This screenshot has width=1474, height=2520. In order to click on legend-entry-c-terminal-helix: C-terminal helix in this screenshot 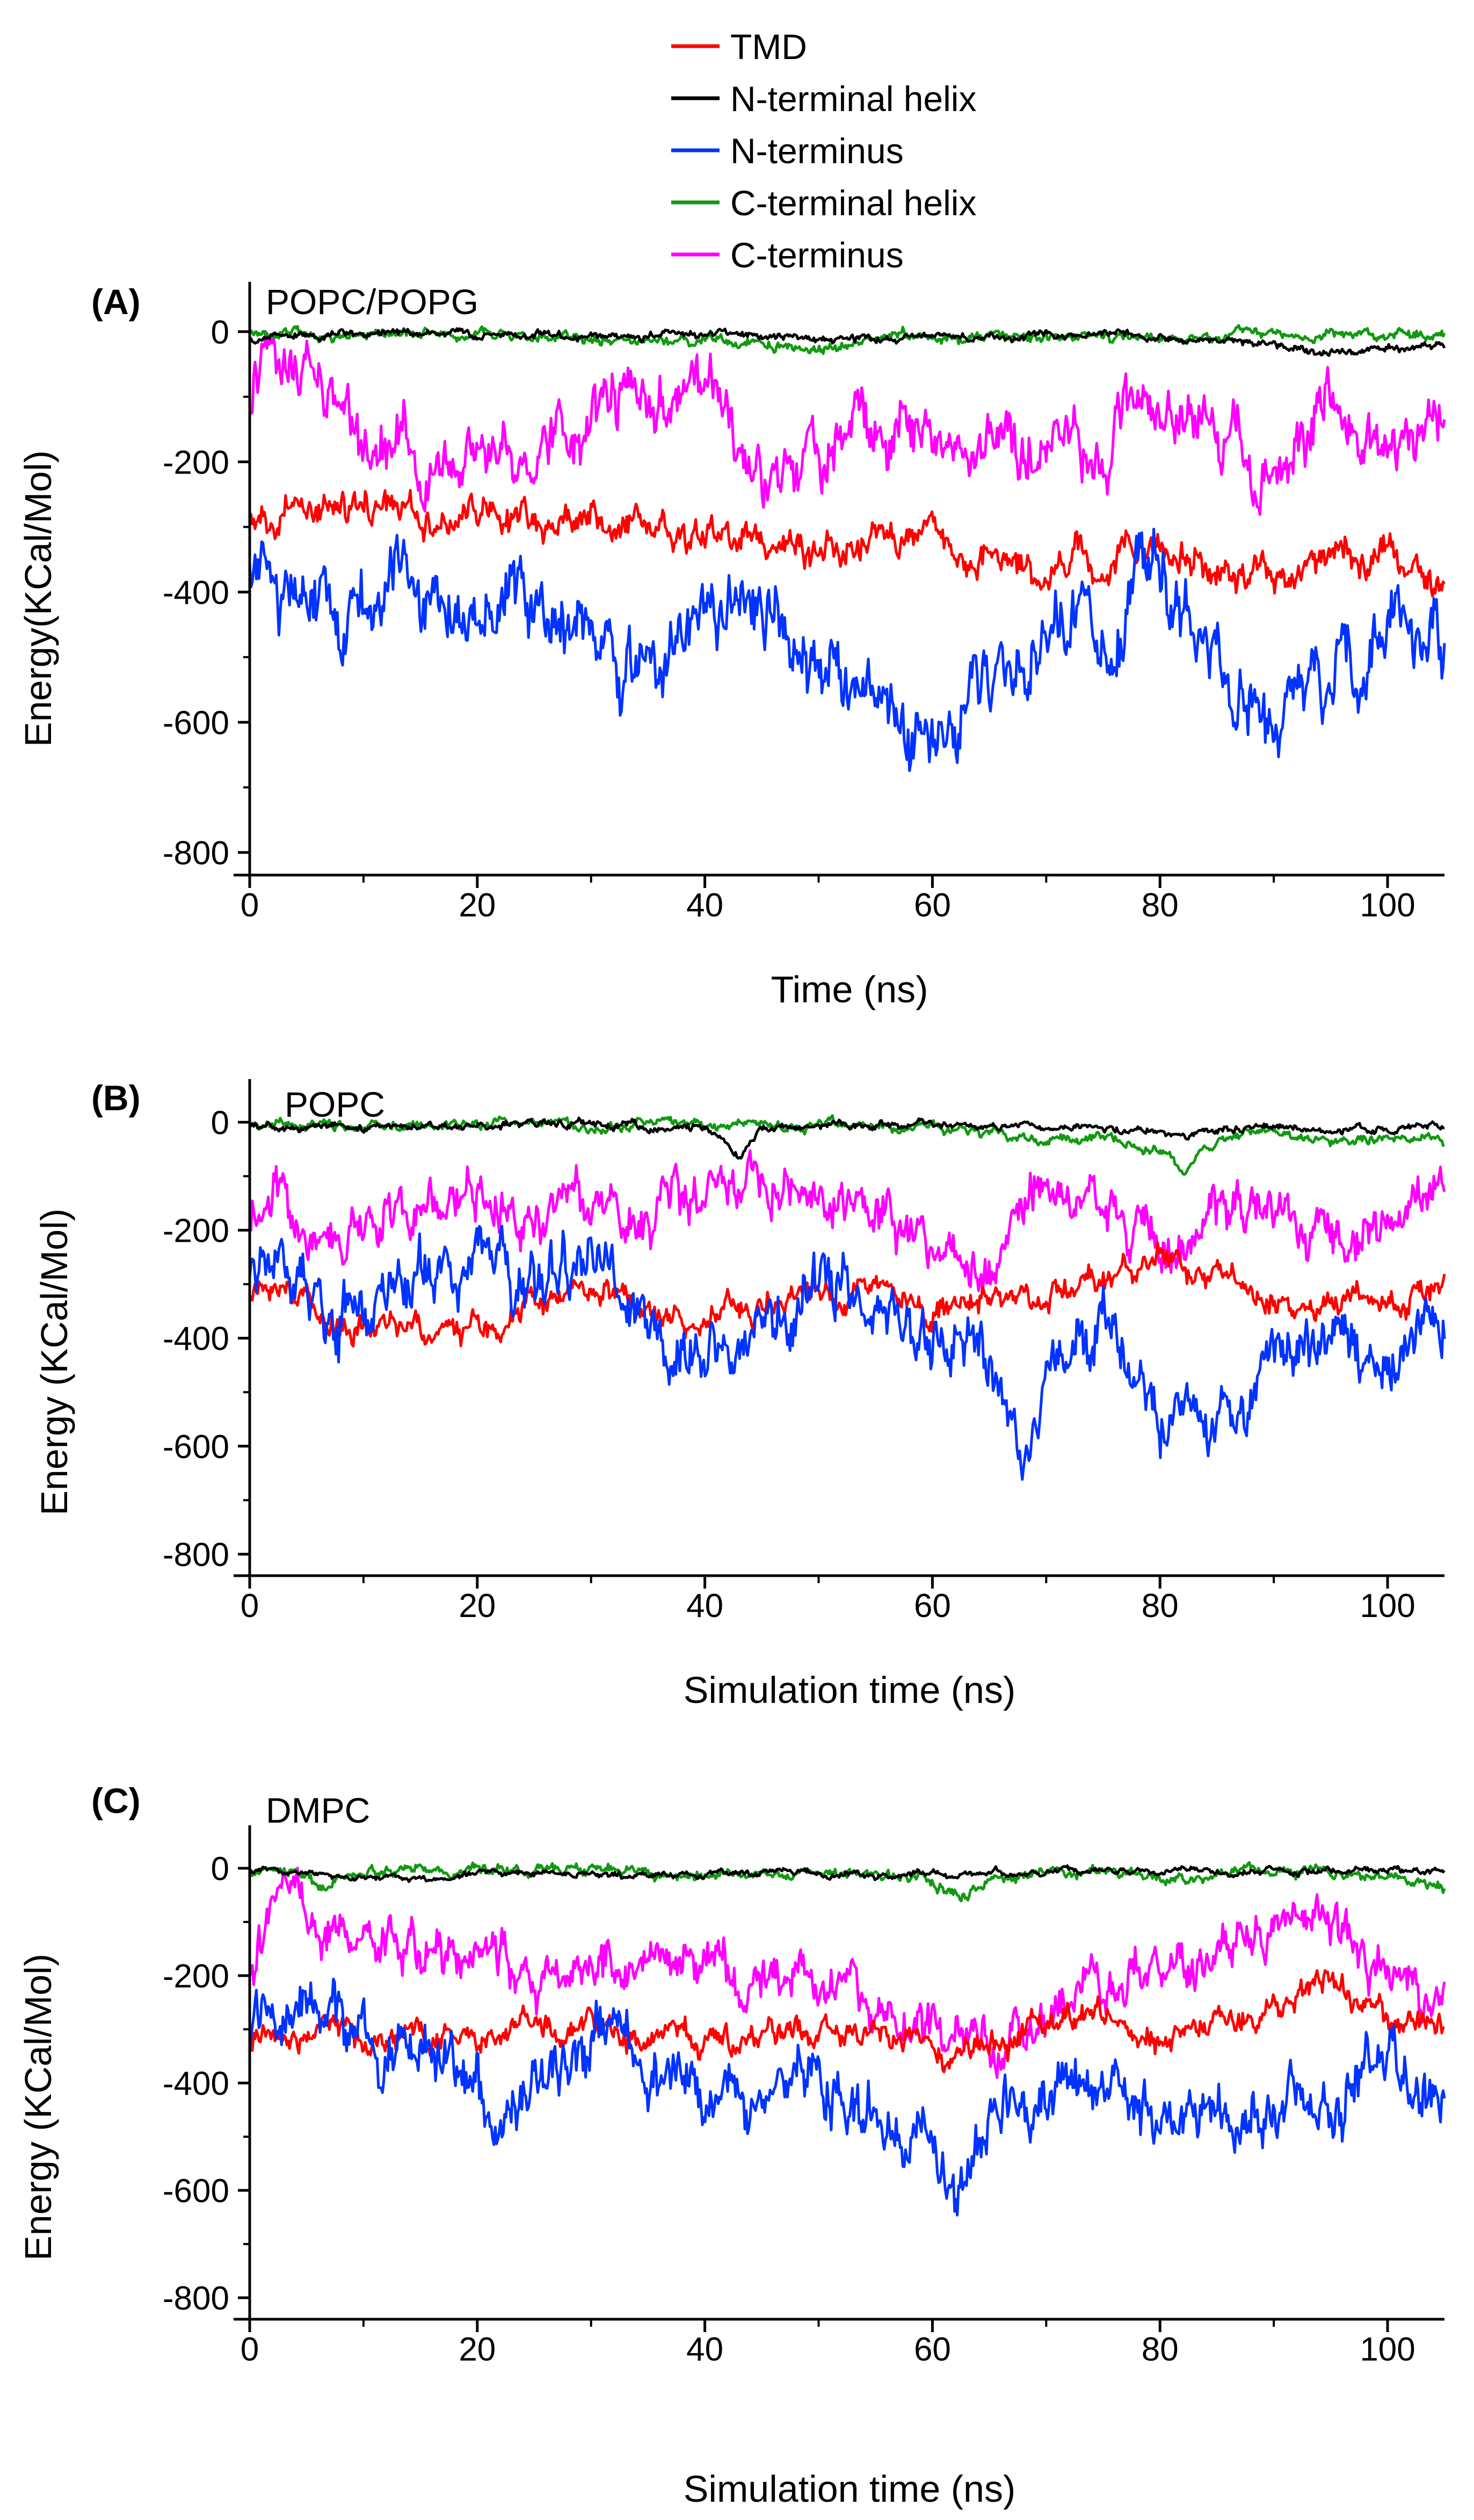, I will do `click(823, 203)`.